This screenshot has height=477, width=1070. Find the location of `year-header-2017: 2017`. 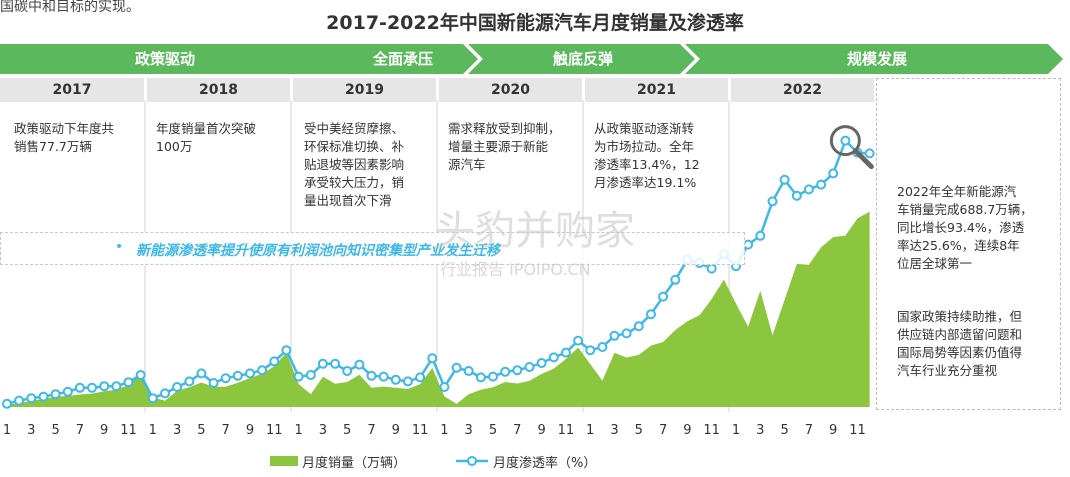

year-header-2017: 2017 is located at coordinates (72, 90).